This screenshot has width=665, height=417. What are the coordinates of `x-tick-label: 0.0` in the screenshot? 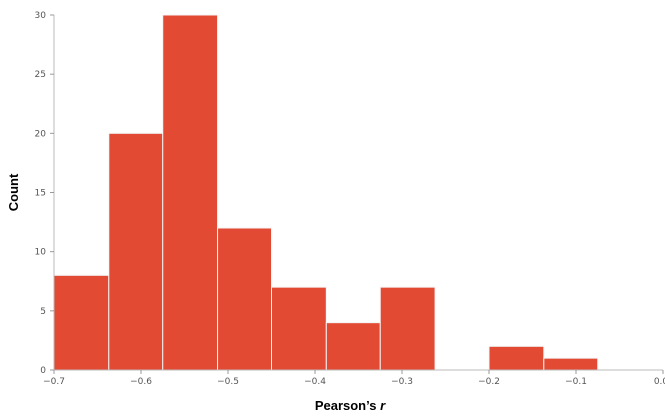 It's located at (659, 382).